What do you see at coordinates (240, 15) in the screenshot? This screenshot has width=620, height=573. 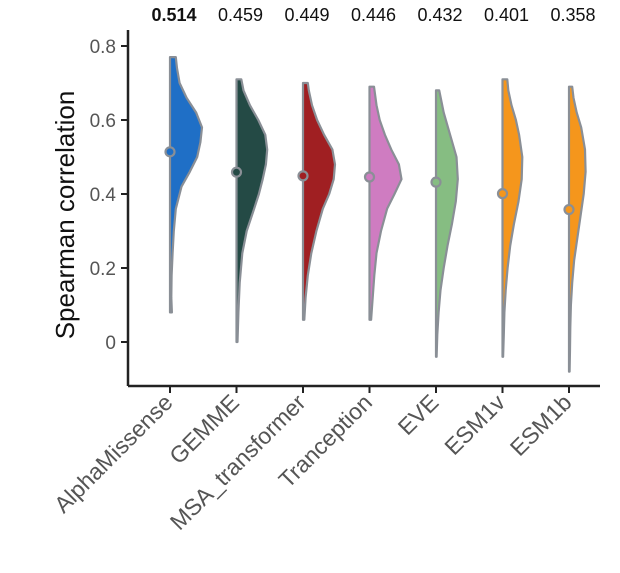 I see `mean-label: 0.459` at bounding box center [240, 15].